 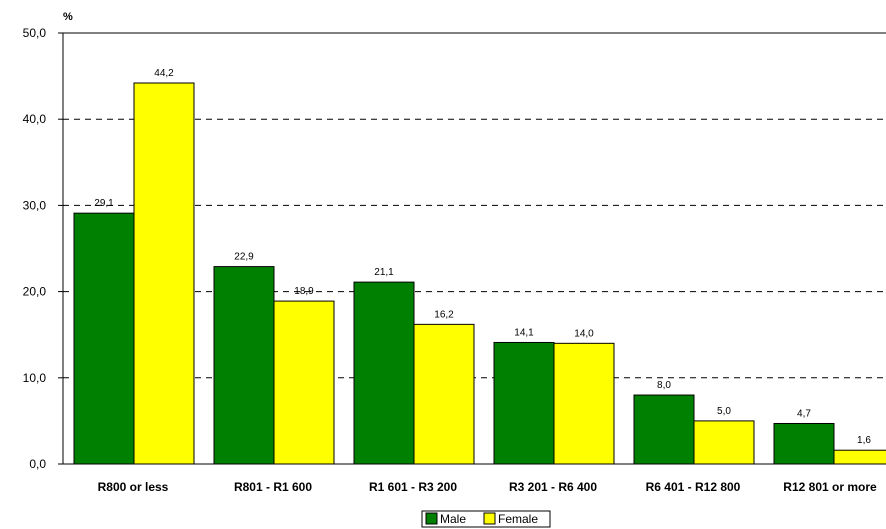 What do you see at coordinates (35, 292) in the screenshot?
I see `y-tick-label: 20,0` at bounding box center [35, 292].